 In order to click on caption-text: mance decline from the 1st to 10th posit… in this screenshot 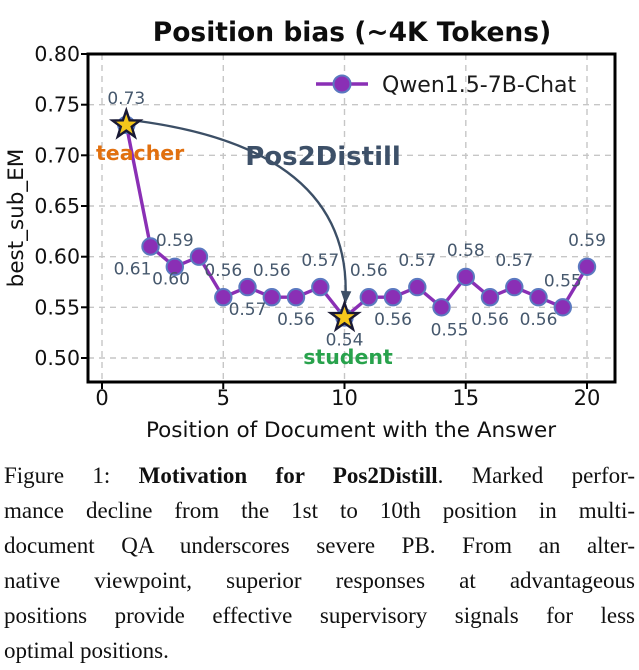, I will do `click(319, 510)`.